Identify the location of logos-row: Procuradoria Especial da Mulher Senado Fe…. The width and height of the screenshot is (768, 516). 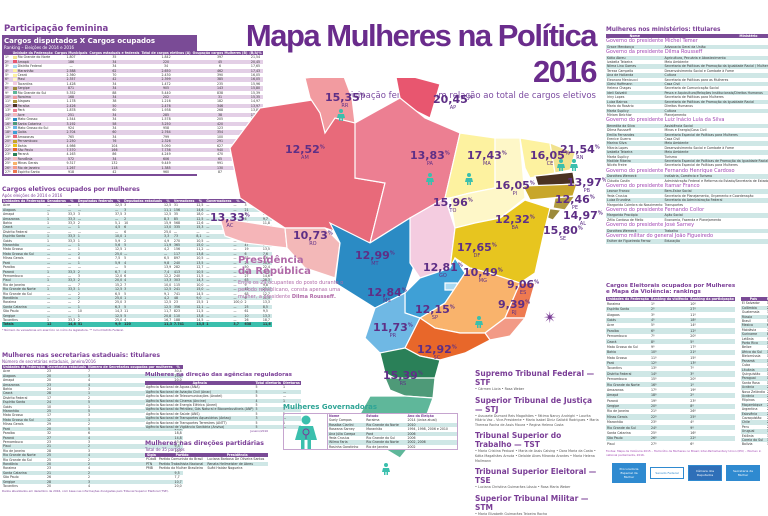
(686, 473).